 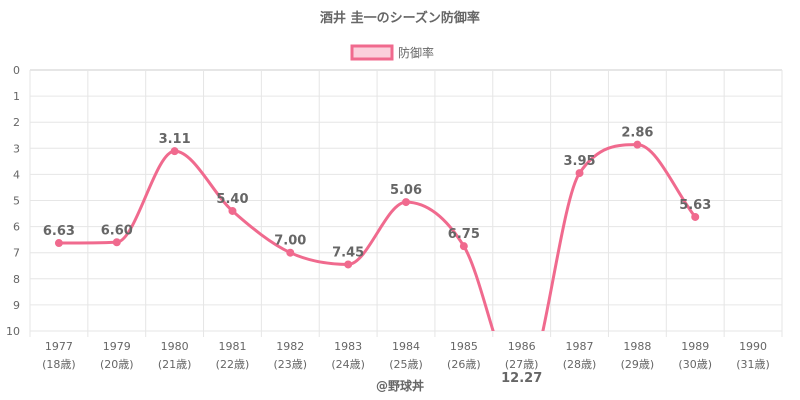 What do you see at coordinates (13, 331) in the screenshot?
I see `y-tick-label: 10` at bounding box center [13, 331].